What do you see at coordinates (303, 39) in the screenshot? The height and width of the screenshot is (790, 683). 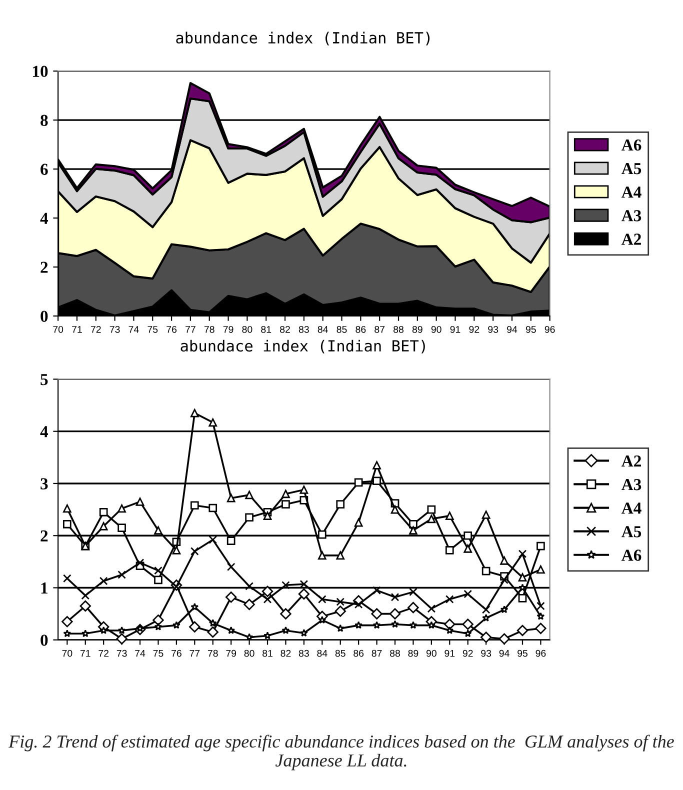 I see `chart-title: abundance index (Indian BET)` at bounding box center [303, 39].